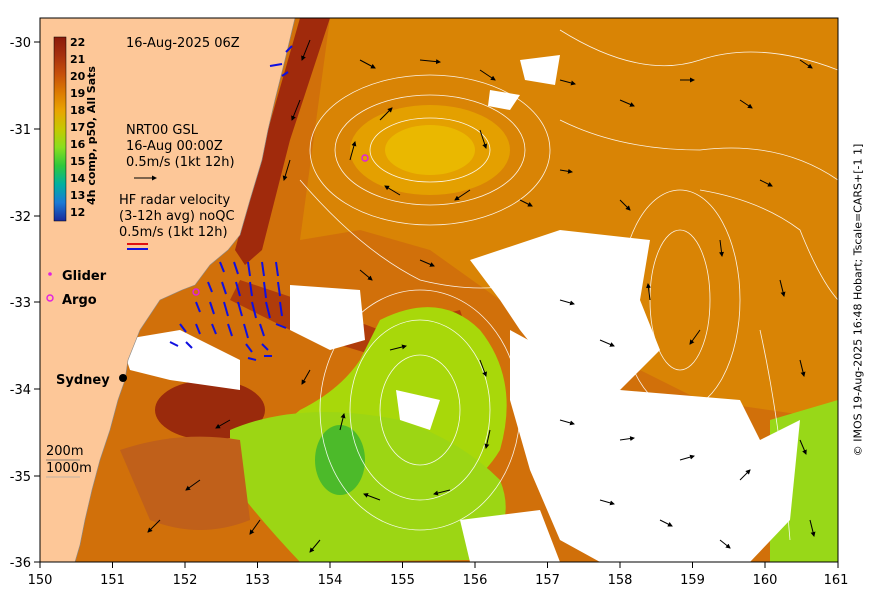 The image size is (880, 600). I want to click on x-tick-label: 155, so click(402, 580).